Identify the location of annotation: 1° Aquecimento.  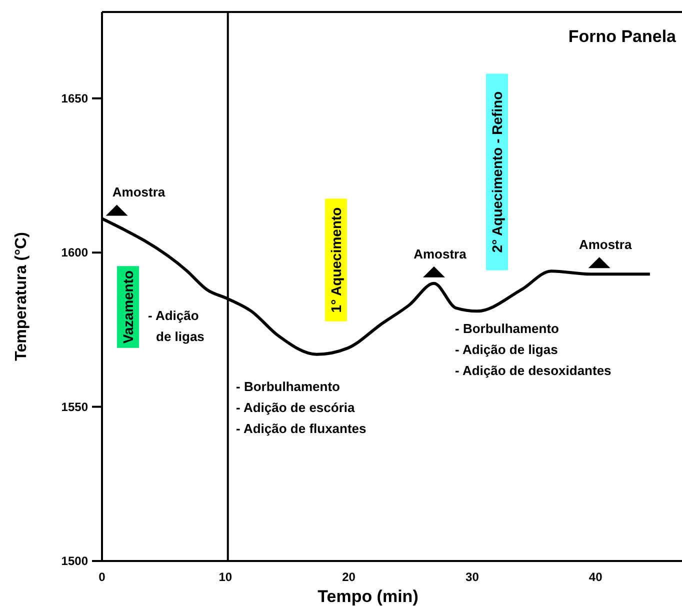
(336, 260).